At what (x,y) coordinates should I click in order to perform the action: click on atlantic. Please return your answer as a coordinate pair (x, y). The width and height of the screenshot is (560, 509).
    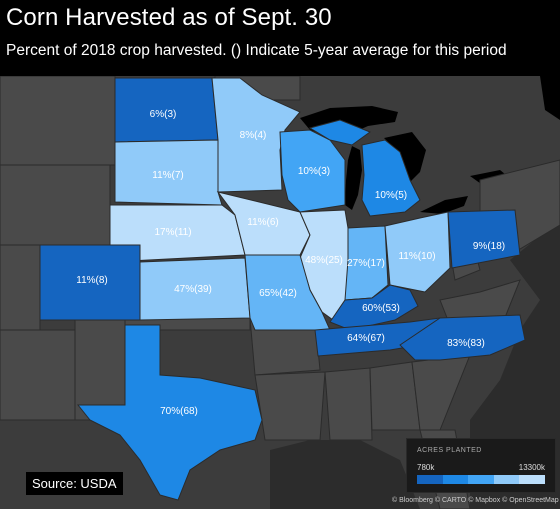
    Looking at the image, I should click on (515, 364).